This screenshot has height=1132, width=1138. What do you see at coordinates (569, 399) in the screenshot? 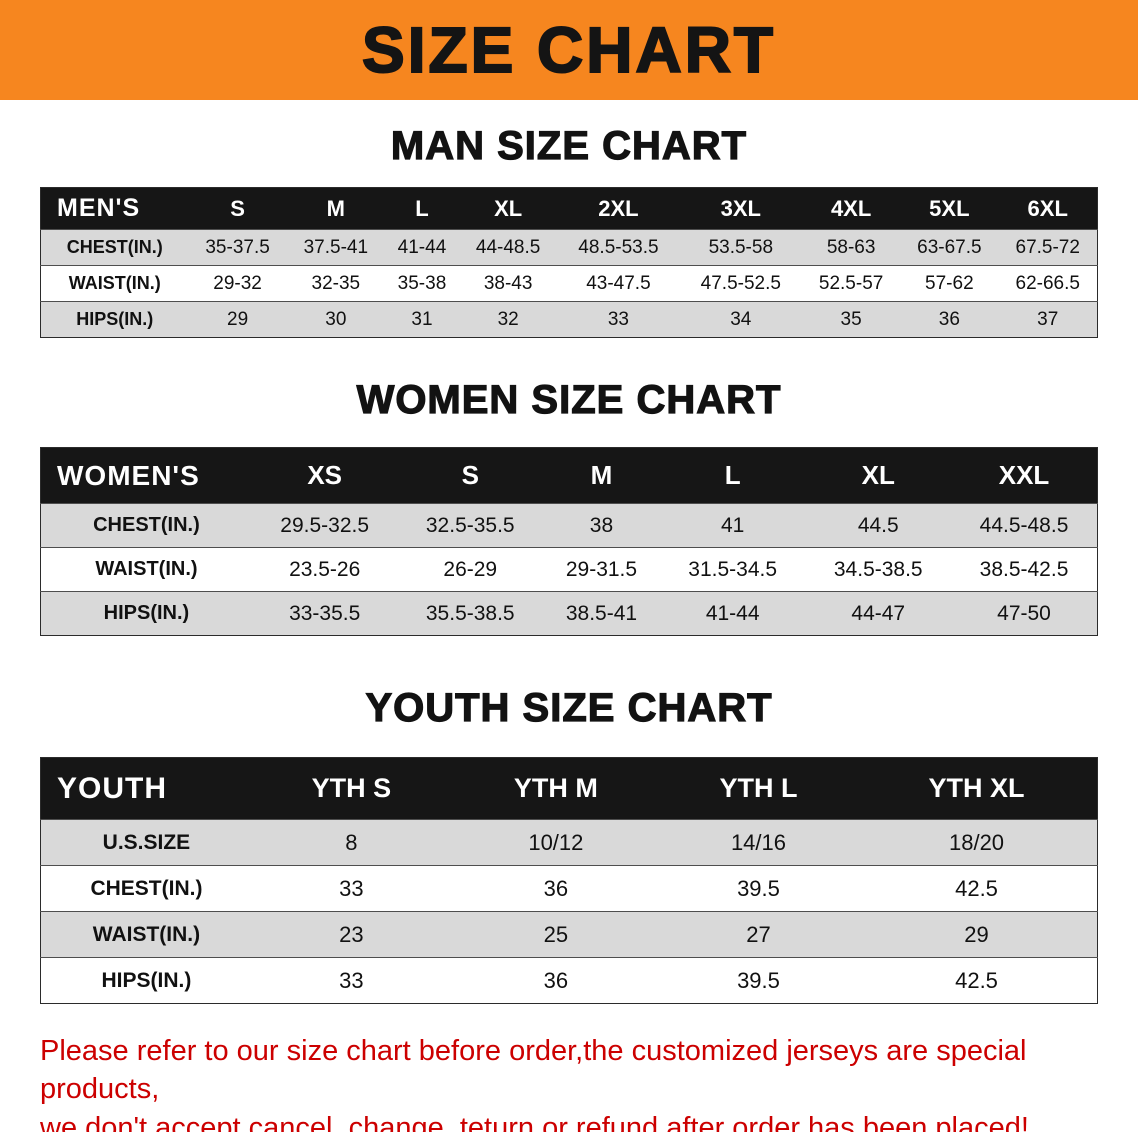
I see `women-section-heading: WOMEN SIZE CHART` at bounding box center [569, 399].